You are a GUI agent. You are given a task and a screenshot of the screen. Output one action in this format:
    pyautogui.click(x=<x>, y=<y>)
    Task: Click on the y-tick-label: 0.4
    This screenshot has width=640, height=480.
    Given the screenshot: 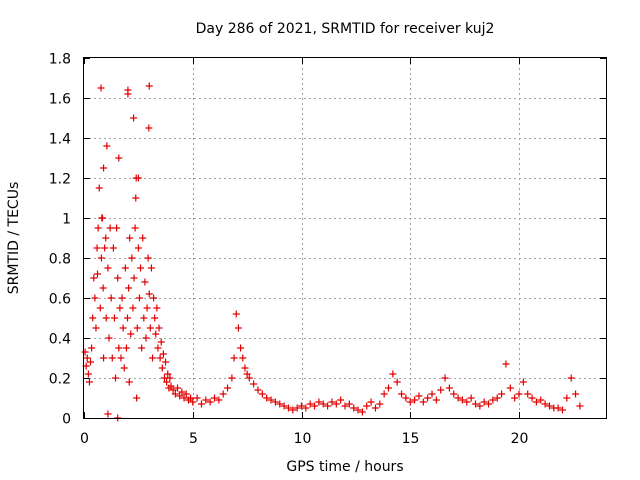 What is the action you would take?
    pyautogui.click(x=60, y=340)
    